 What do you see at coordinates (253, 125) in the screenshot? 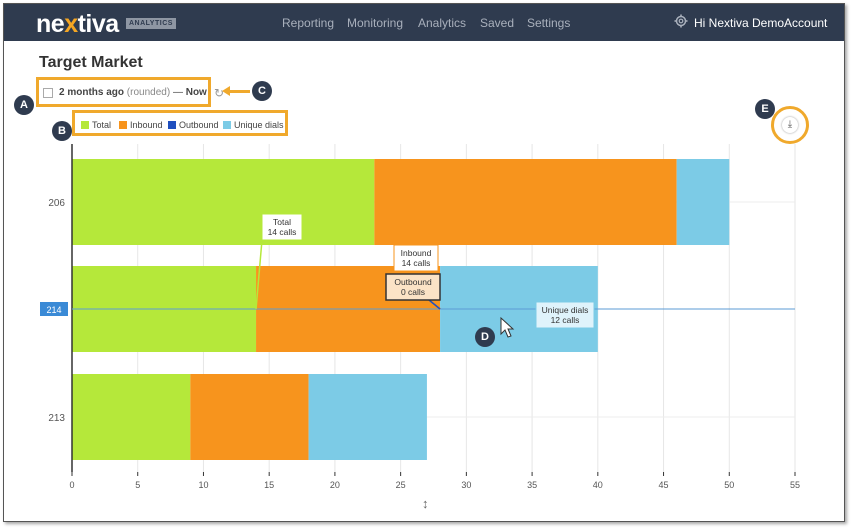
I see `legend-item-unique-dials: Unique dials` at bounding box center [253, 125].